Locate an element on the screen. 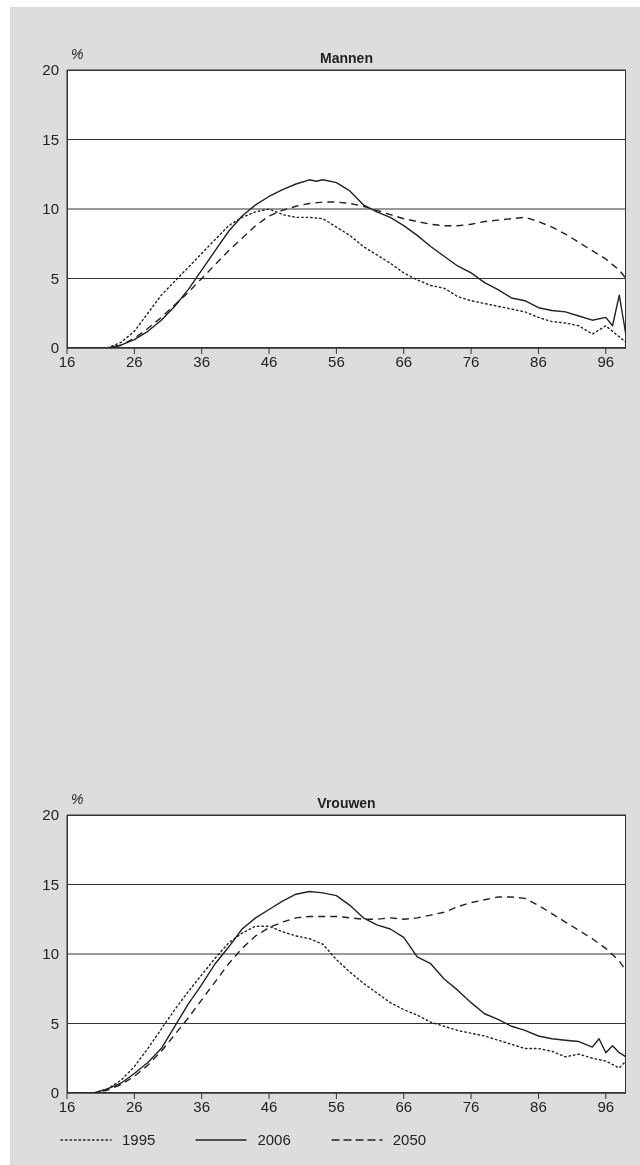  chart-title: Vrouwen is located at coordinates (346, 803).